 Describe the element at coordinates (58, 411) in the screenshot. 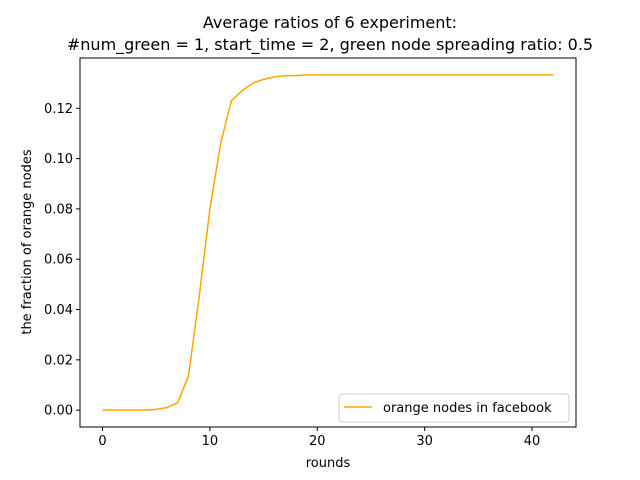

I see `y-tick-label: 0.00` at that location.